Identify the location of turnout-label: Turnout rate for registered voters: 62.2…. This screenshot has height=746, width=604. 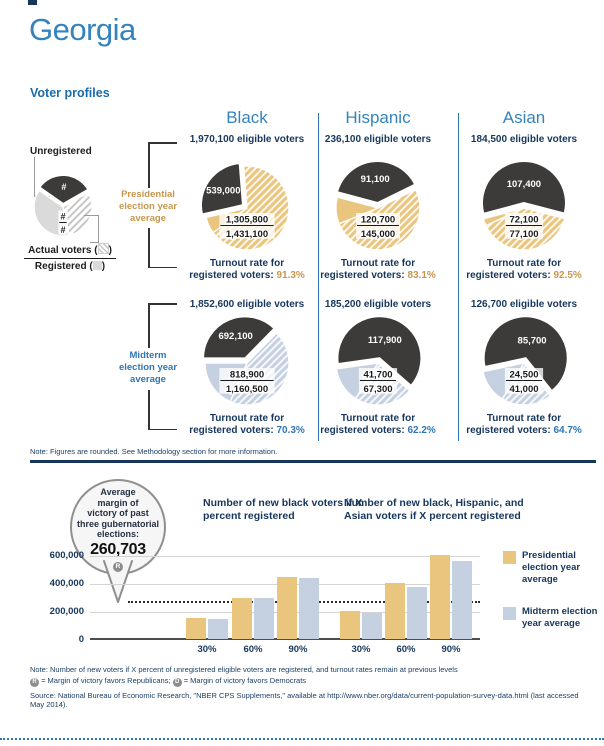
(378, 424).